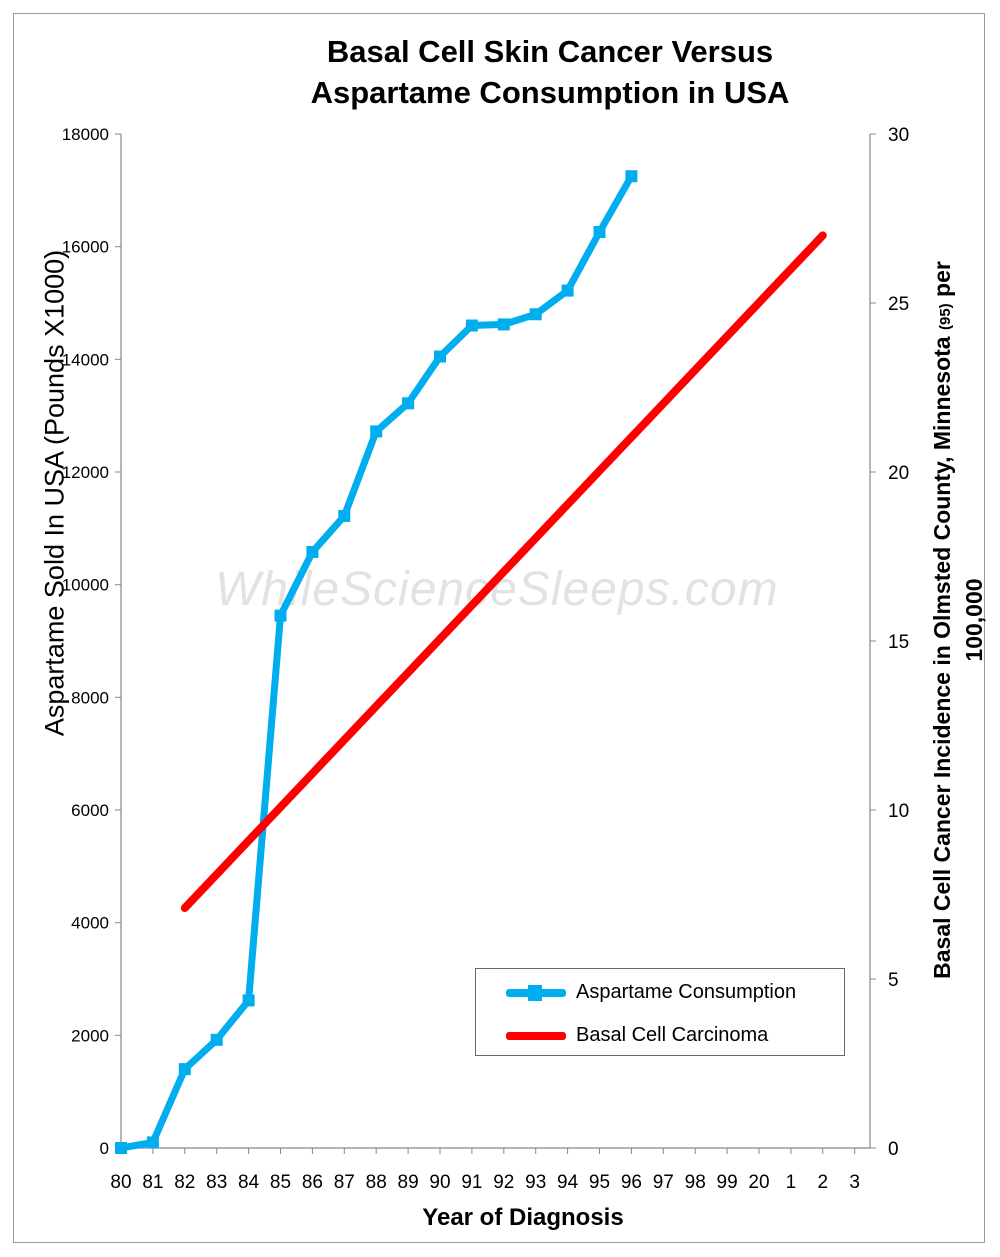  Describe the element at coordinates (503, 1182) in the screenshot. I see `x-tick-label: 92` at that location.